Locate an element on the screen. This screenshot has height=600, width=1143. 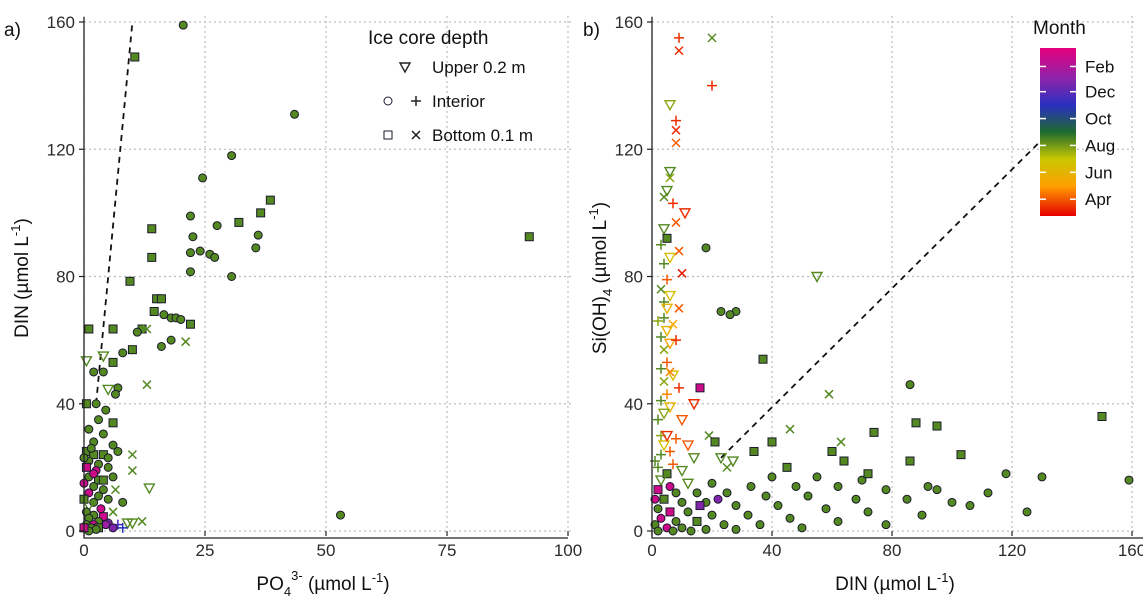
panel-b-x-ticks: 0 40 80 120 160 is located at coordinates (895, 545).